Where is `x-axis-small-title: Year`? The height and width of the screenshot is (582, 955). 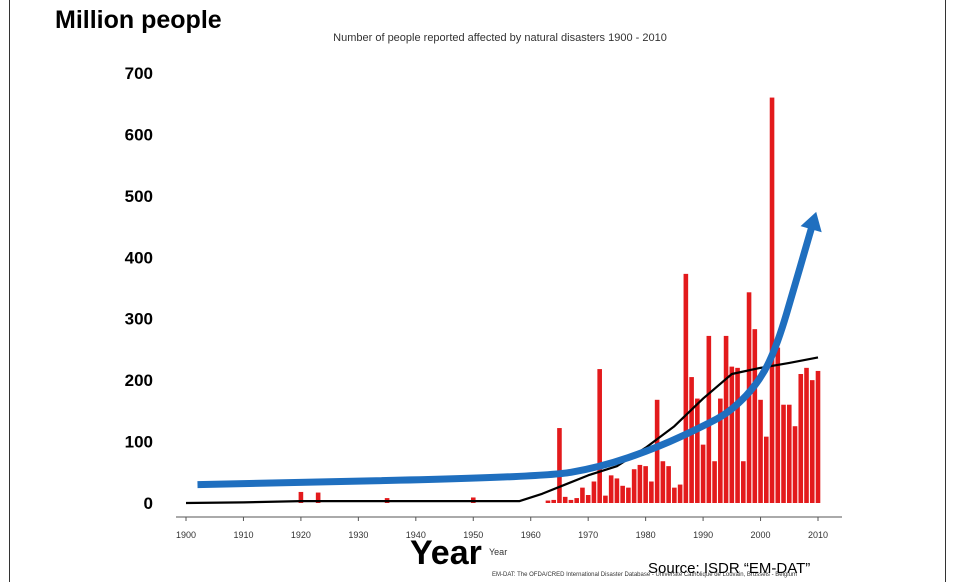
x-axis-small-title: Year is located at coordinates (498, 552).